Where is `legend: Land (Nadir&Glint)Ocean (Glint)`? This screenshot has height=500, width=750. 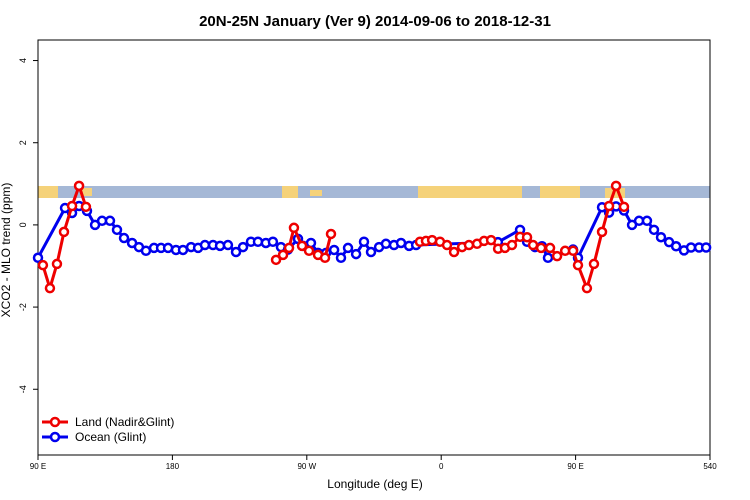
legend: Land (Nadir&Glint)Ocean (Glint) is located at coordinates (108, 429).